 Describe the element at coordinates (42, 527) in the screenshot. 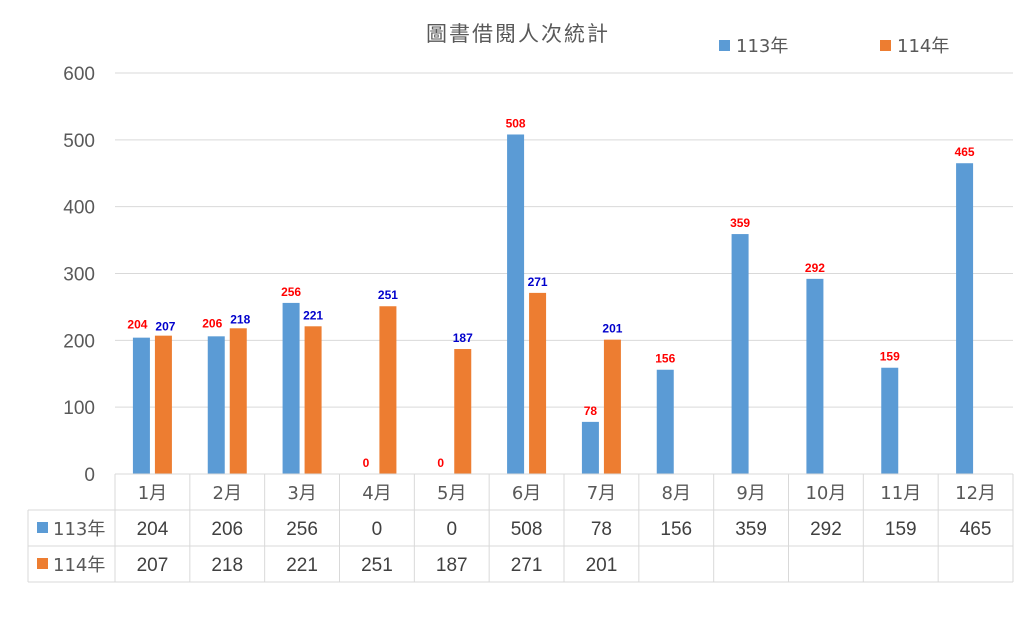

I see `table-legend-swatch-113年` at that location.